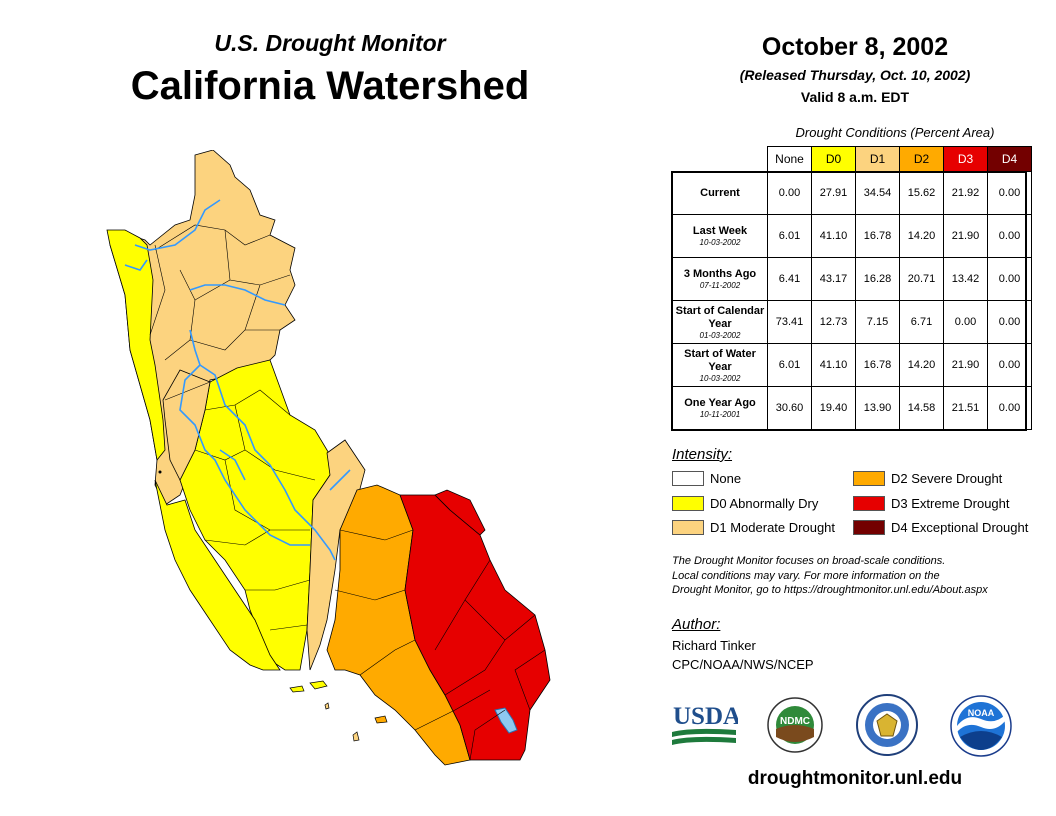 This screenshot has width=1056, height=816. Describe the element at coordinates (705, 716) in the screenshot. I see `usda-logo-text: USDA` at that location.